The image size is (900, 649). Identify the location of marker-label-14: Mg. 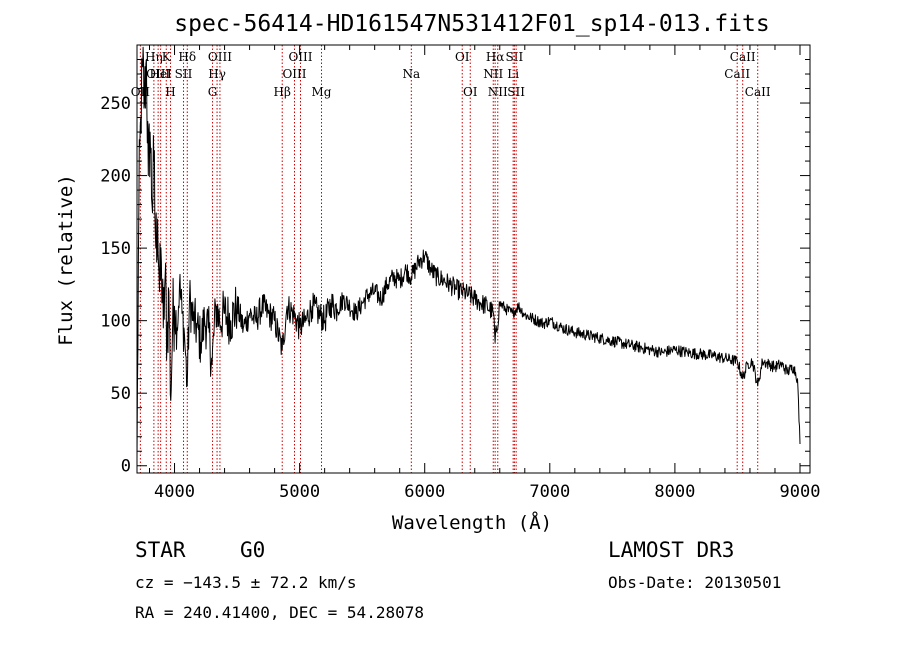
(322, 92).